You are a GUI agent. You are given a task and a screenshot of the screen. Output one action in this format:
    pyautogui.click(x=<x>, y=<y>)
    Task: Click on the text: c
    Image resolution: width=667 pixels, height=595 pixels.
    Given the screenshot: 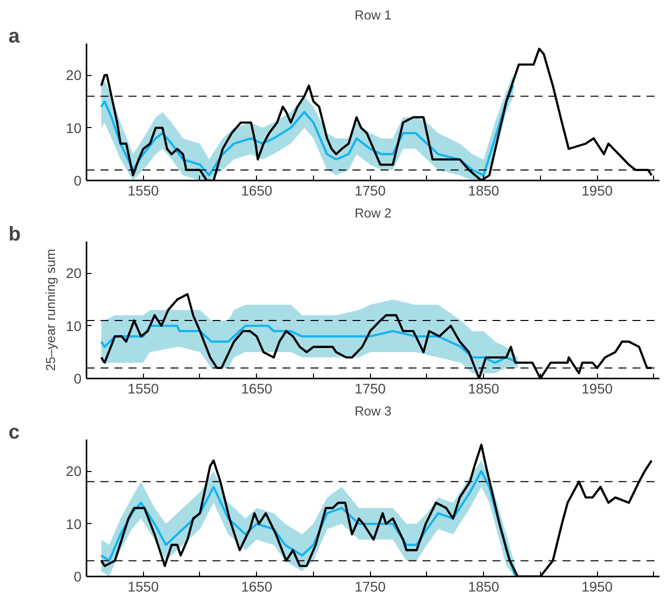 What is the action you would take?
    pyautogui.click(x=14, y=433)
    